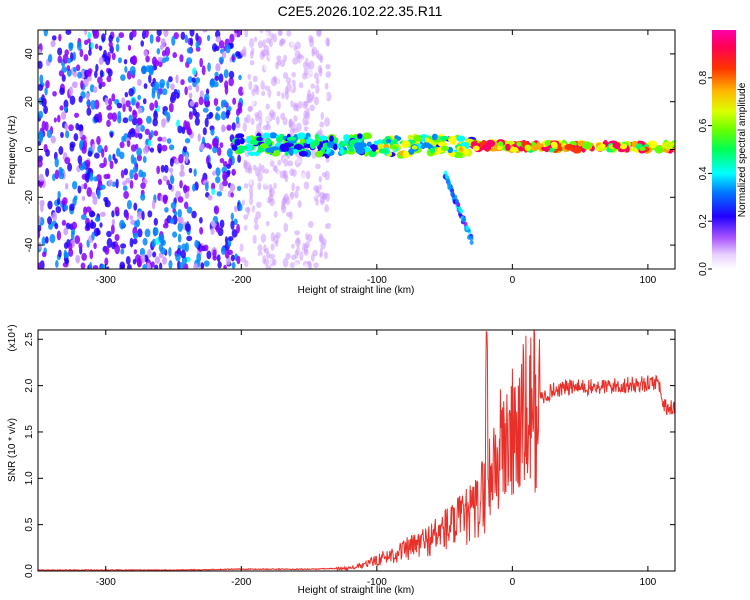 The height and width of the screenshot is (600, 750). What do you see at coordinates (241, 582) in the screenshot?
I see `x-tick-label: -200` at bounding box center [241, 582].